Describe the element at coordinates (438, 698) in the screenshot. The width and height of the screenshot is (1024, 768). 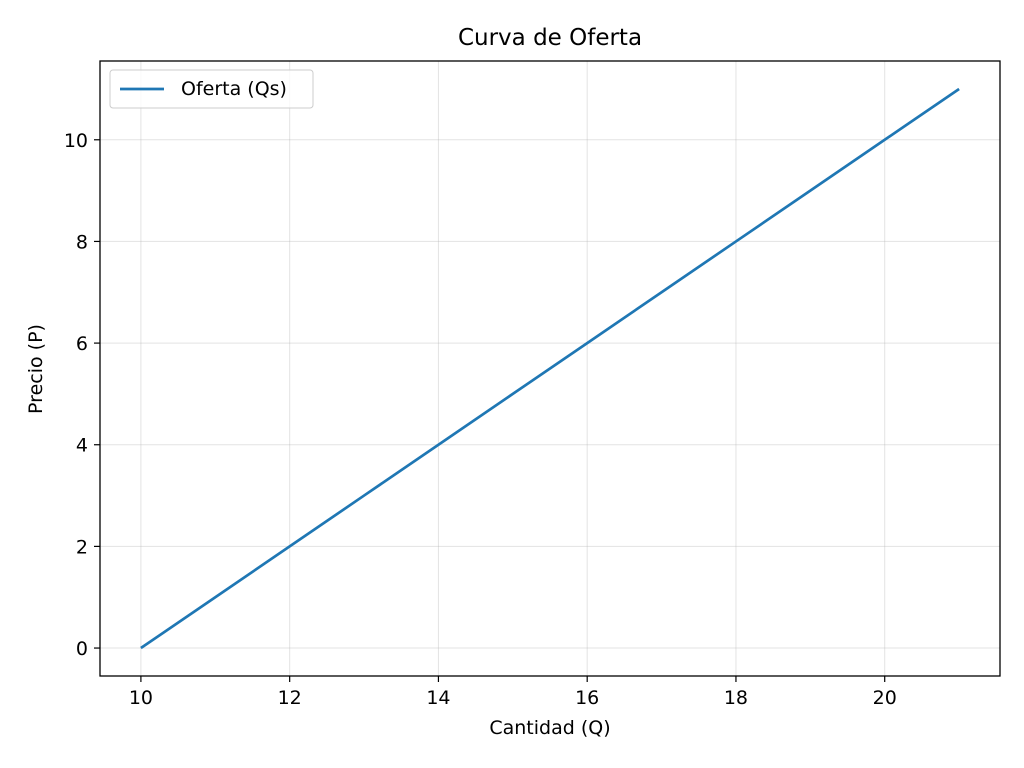
I see `x-tick-label: 14` at that location.